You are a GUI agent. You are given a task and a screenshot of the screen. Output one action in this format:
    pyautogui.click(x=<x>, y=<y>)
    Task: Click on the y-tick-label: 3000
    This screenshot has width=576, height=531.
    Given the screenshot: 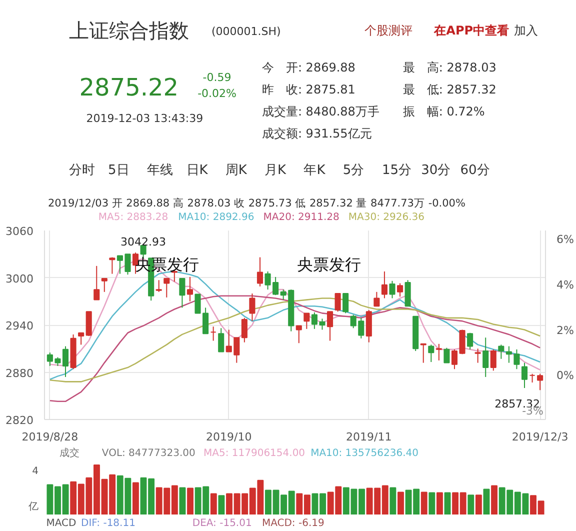 What is the action you would take?
    pyautogui.click(x=20, y=279)
    